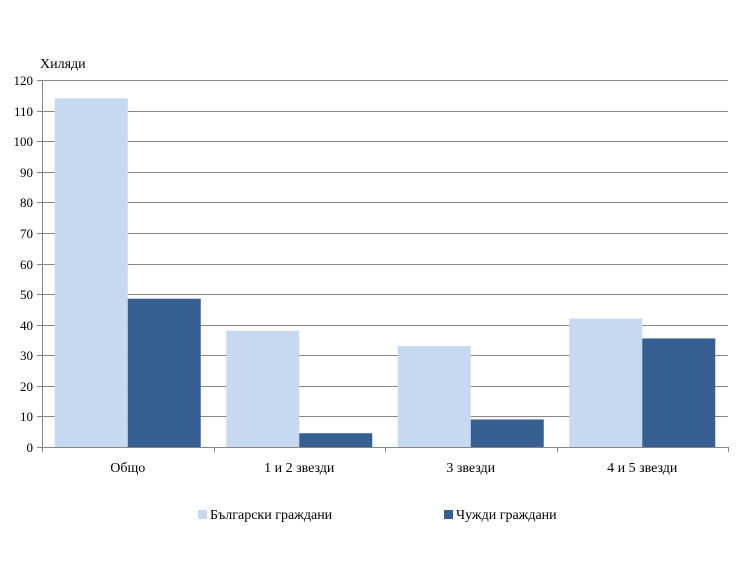 The height and width of the screenshot is (578, 740). I want to click on x-tick-label: Общо, so click(127, 468).